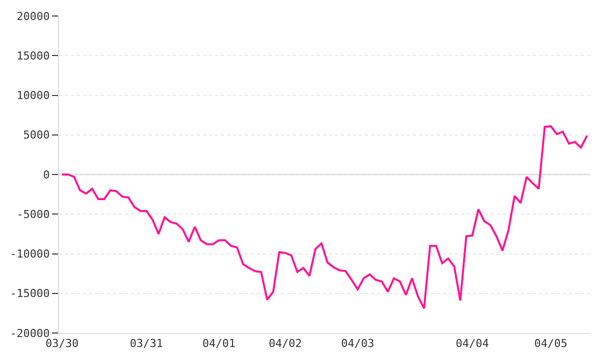  Describe the element at coordinates (30, 254) in the screenshot. I see `y-tick-label: -10000` at that location.